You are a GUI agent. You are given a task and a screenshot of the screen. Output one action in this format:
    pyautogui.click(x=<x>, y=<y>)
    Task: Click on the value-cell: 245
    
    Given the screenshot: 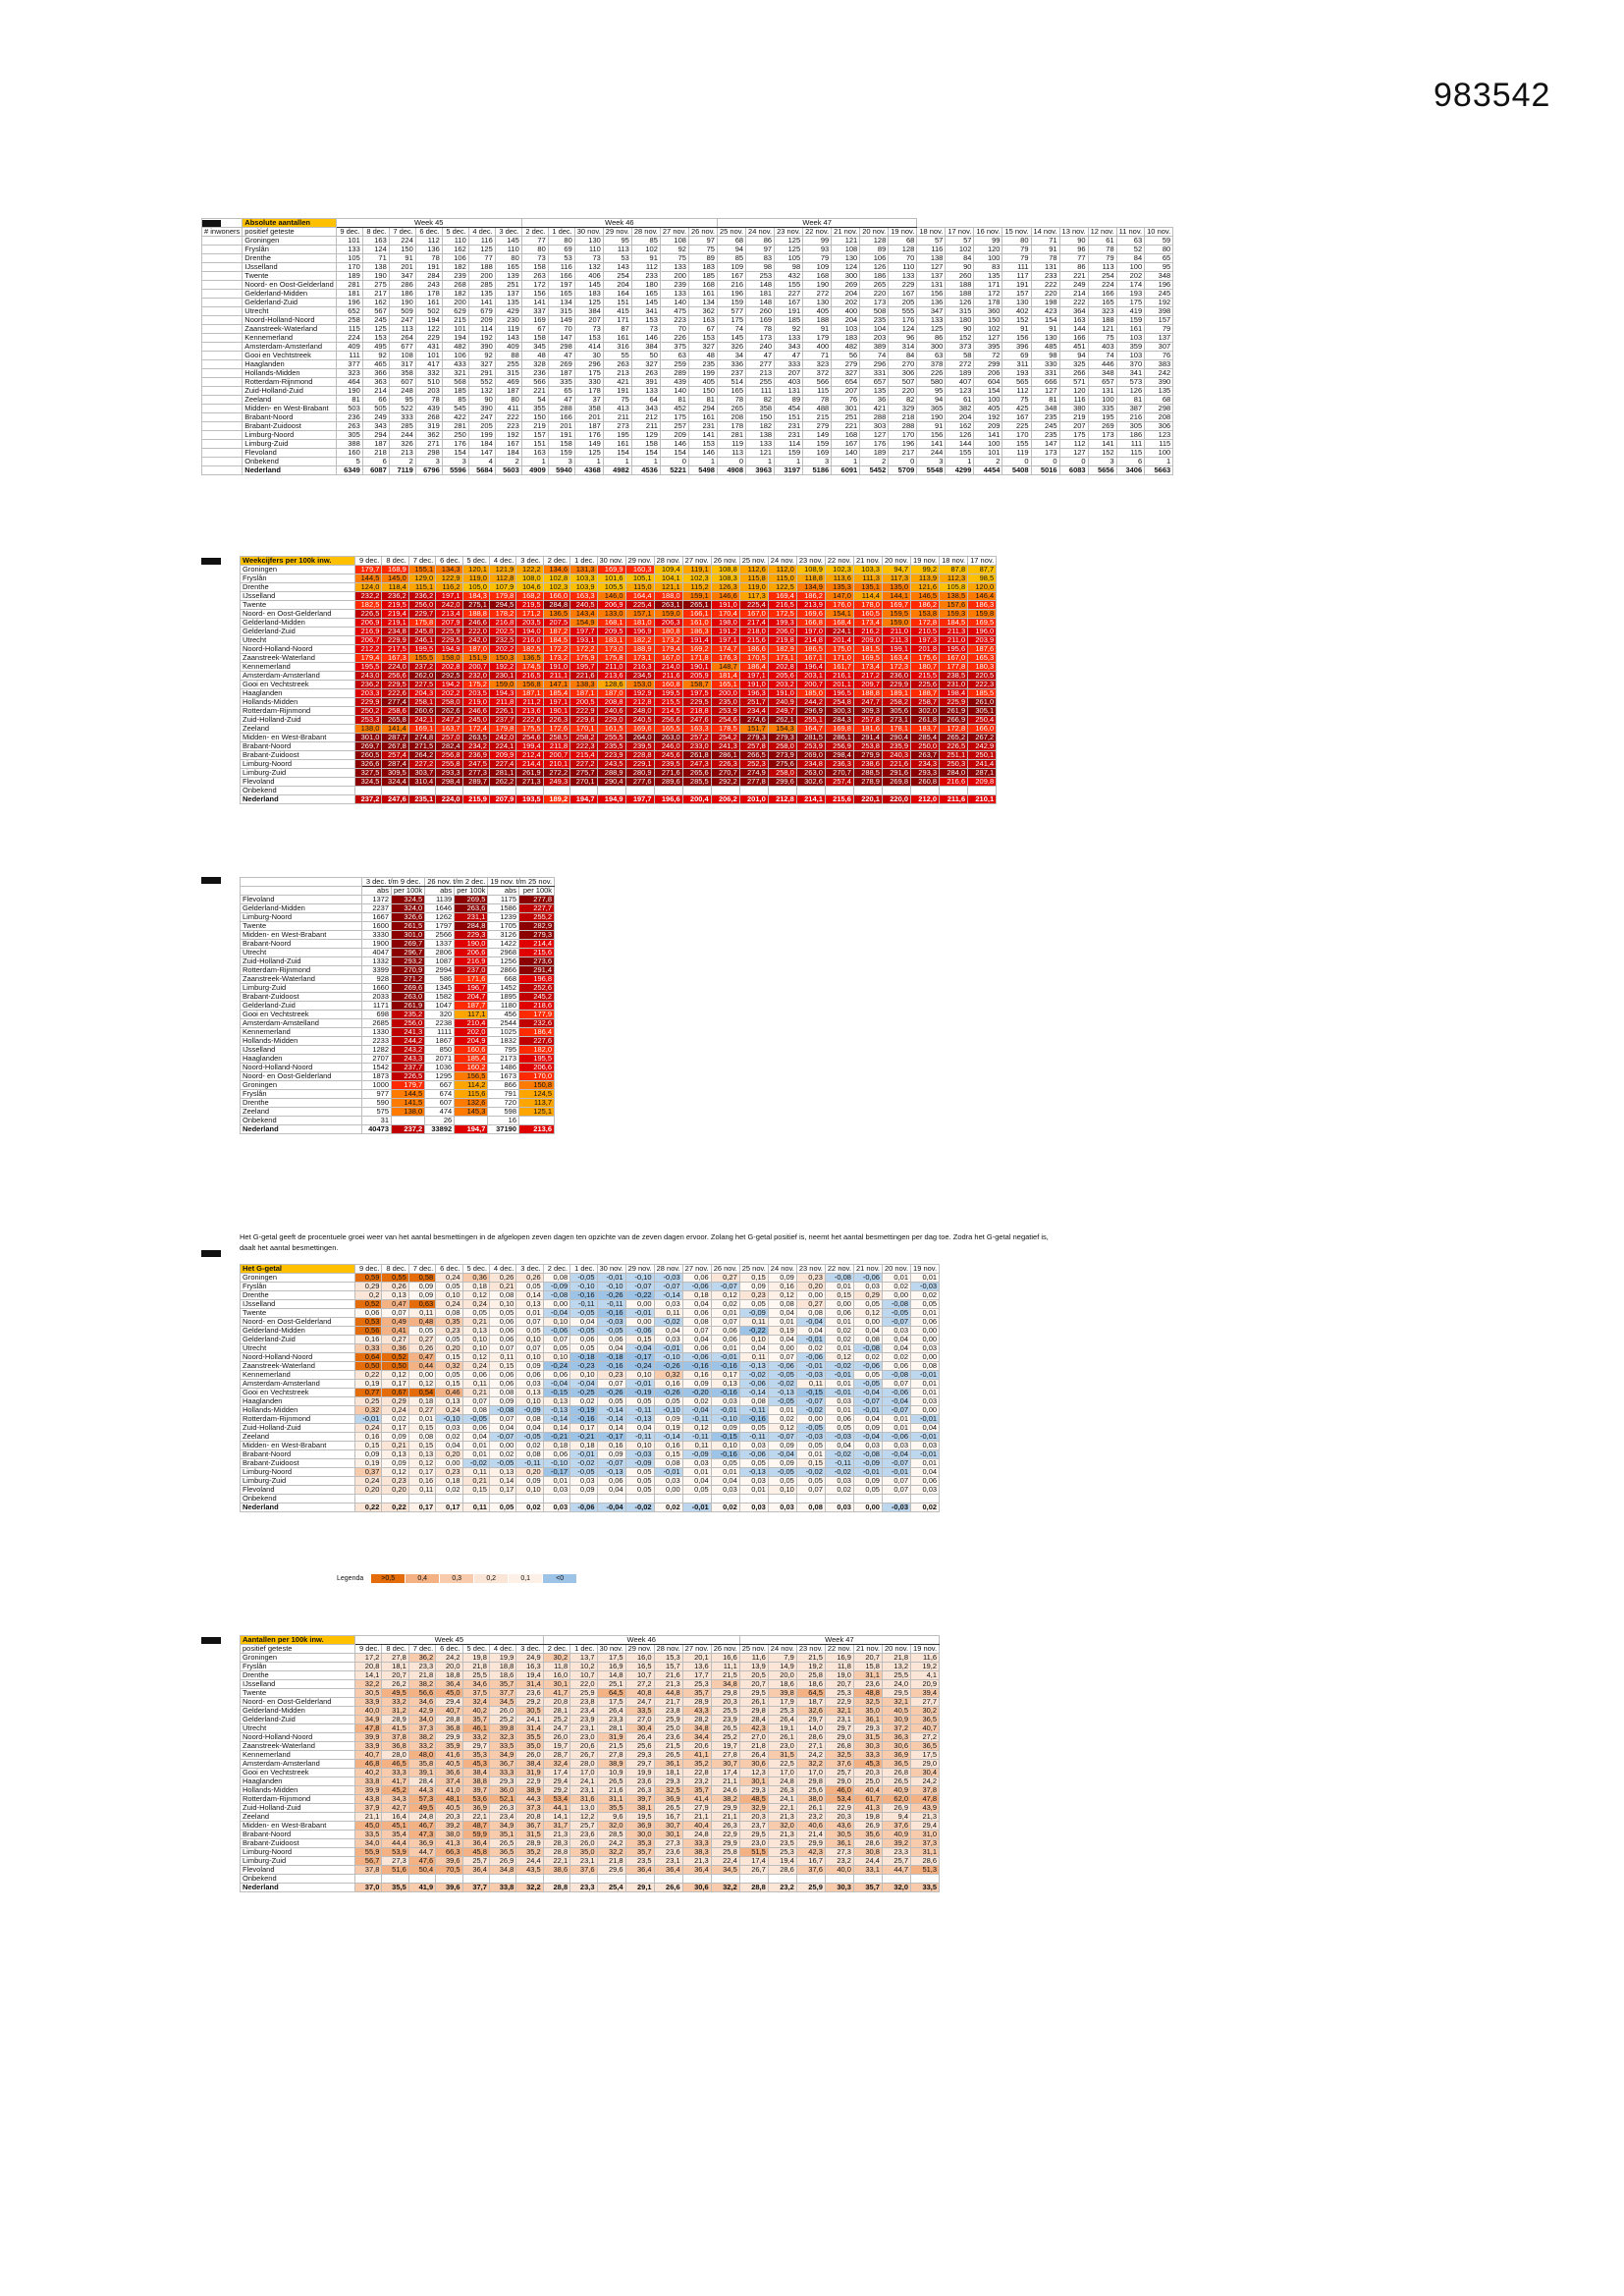 What is the action you would take?
    pyautogui.click(x=375, y=320)
    